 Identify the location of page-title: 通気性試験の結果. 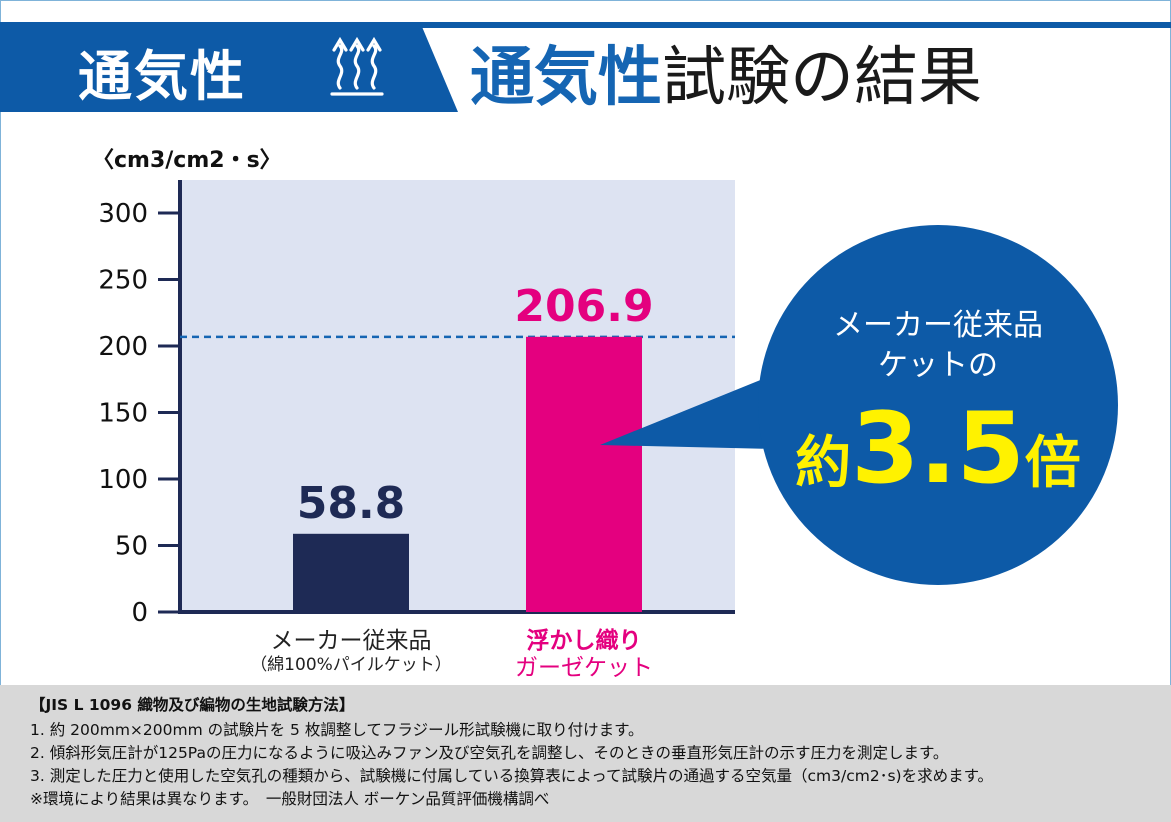
(726, 72).